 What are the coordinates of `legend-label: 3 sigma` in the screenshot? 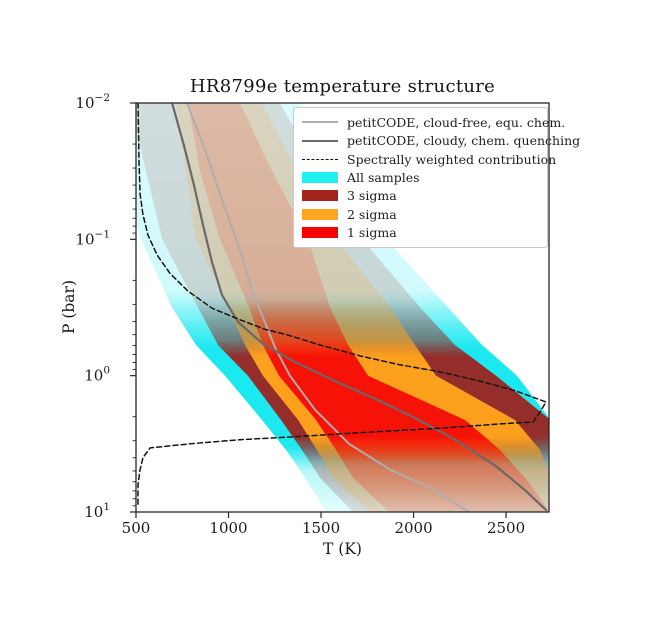 It's located at (372, 196).